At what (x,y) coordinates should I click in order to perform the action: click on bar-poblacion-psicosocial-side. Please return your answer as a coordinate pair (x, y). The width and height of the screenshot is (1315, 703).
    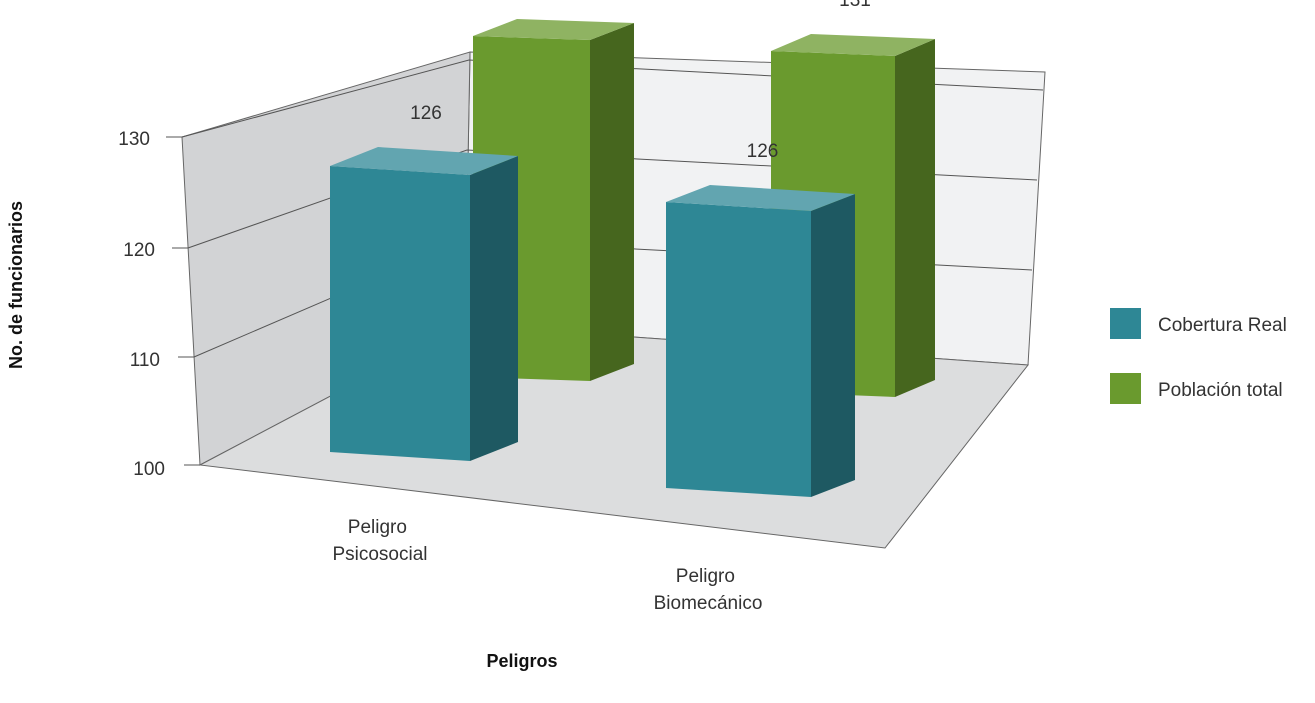
    Looking at the image, I should click on (612, 202).